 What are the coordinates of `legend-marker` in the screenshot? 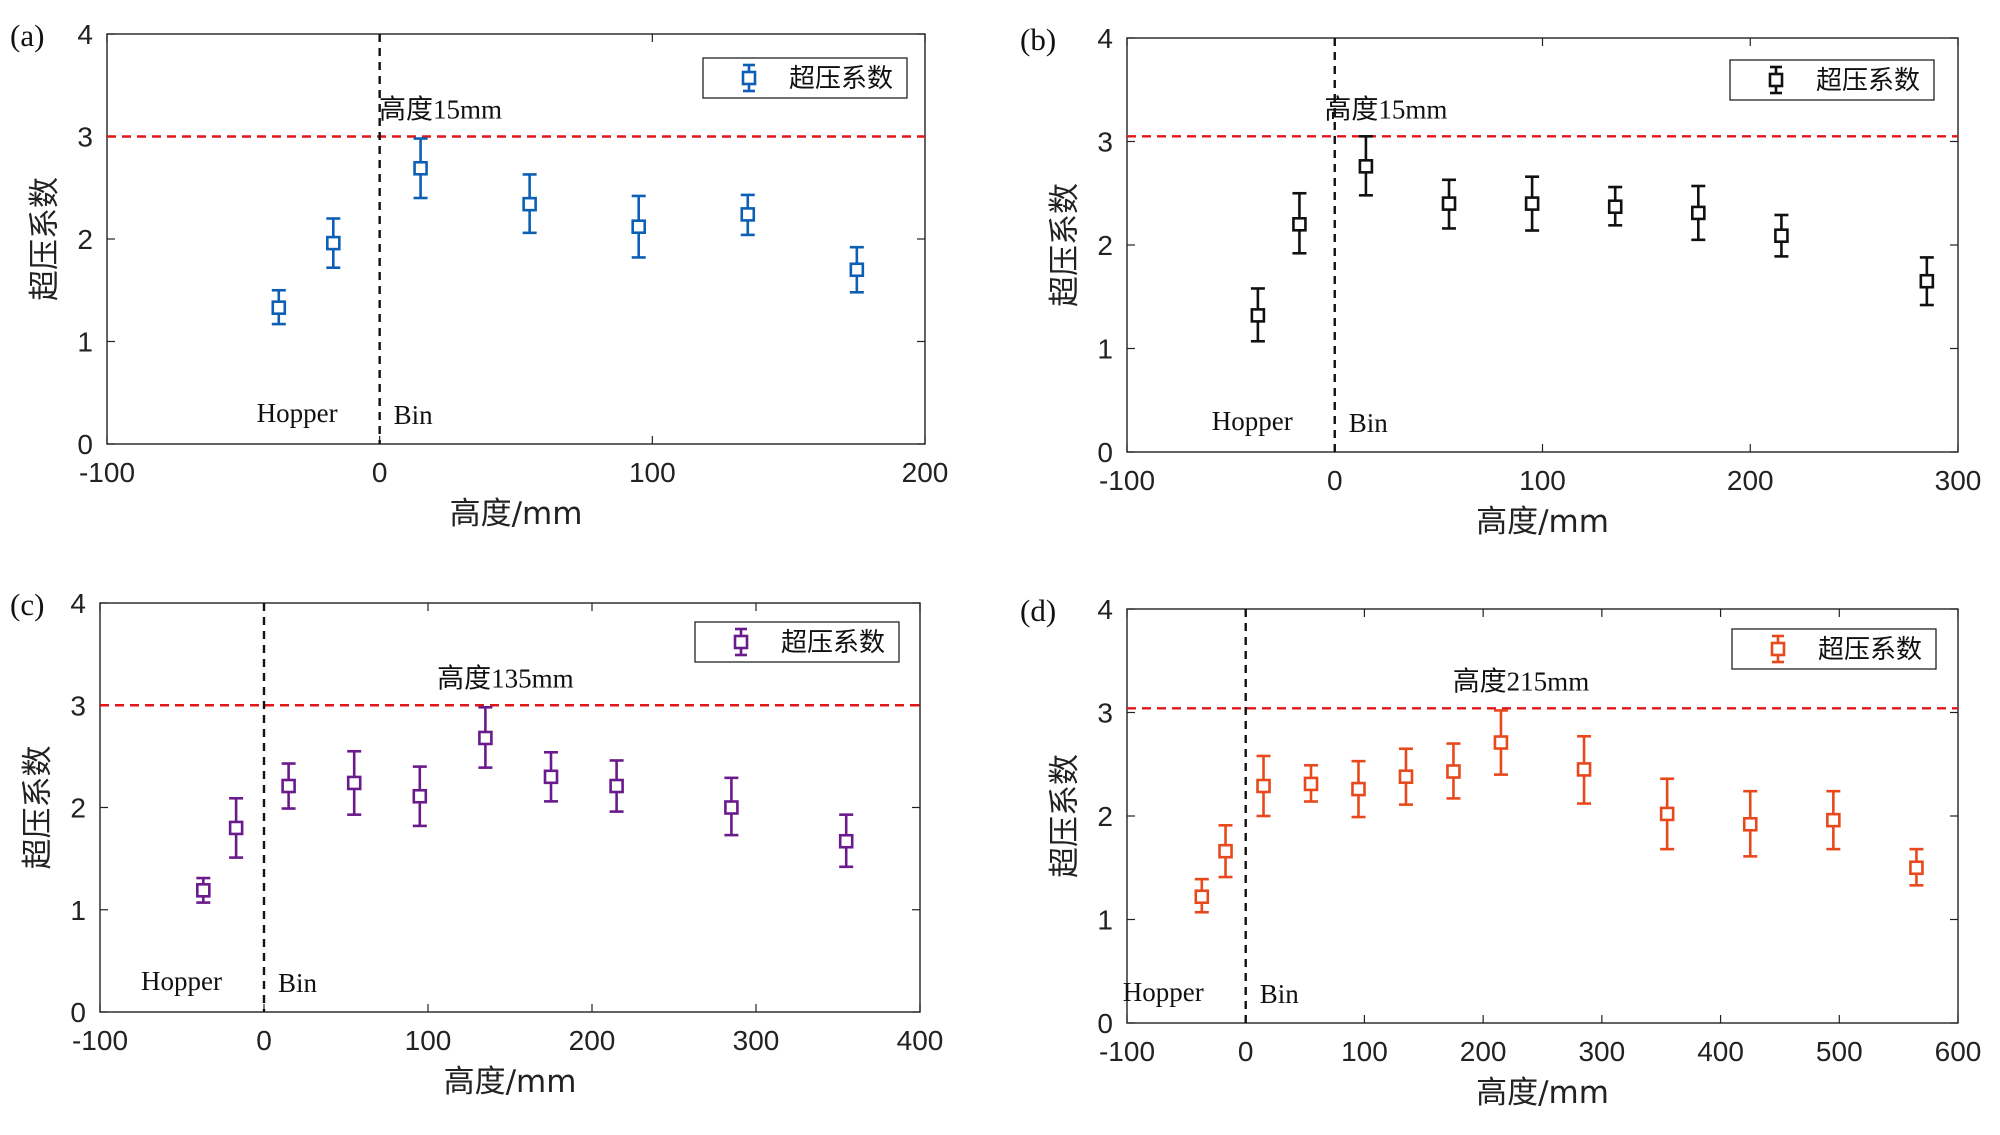 It's located at (1778, 649).